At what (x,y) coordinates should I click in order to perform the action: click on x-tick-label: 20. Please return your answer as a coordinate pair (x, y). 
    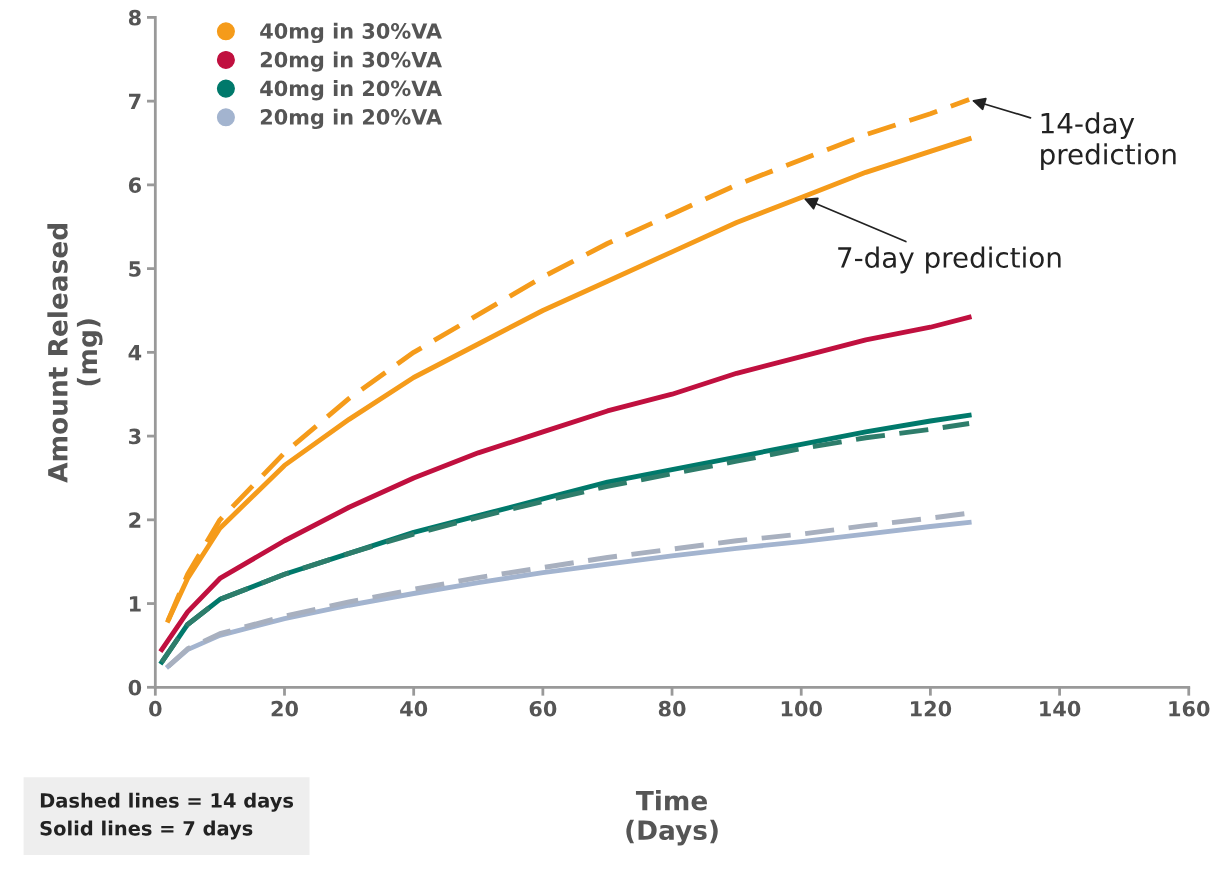
    Looking at the image, I should click on (284, 708).